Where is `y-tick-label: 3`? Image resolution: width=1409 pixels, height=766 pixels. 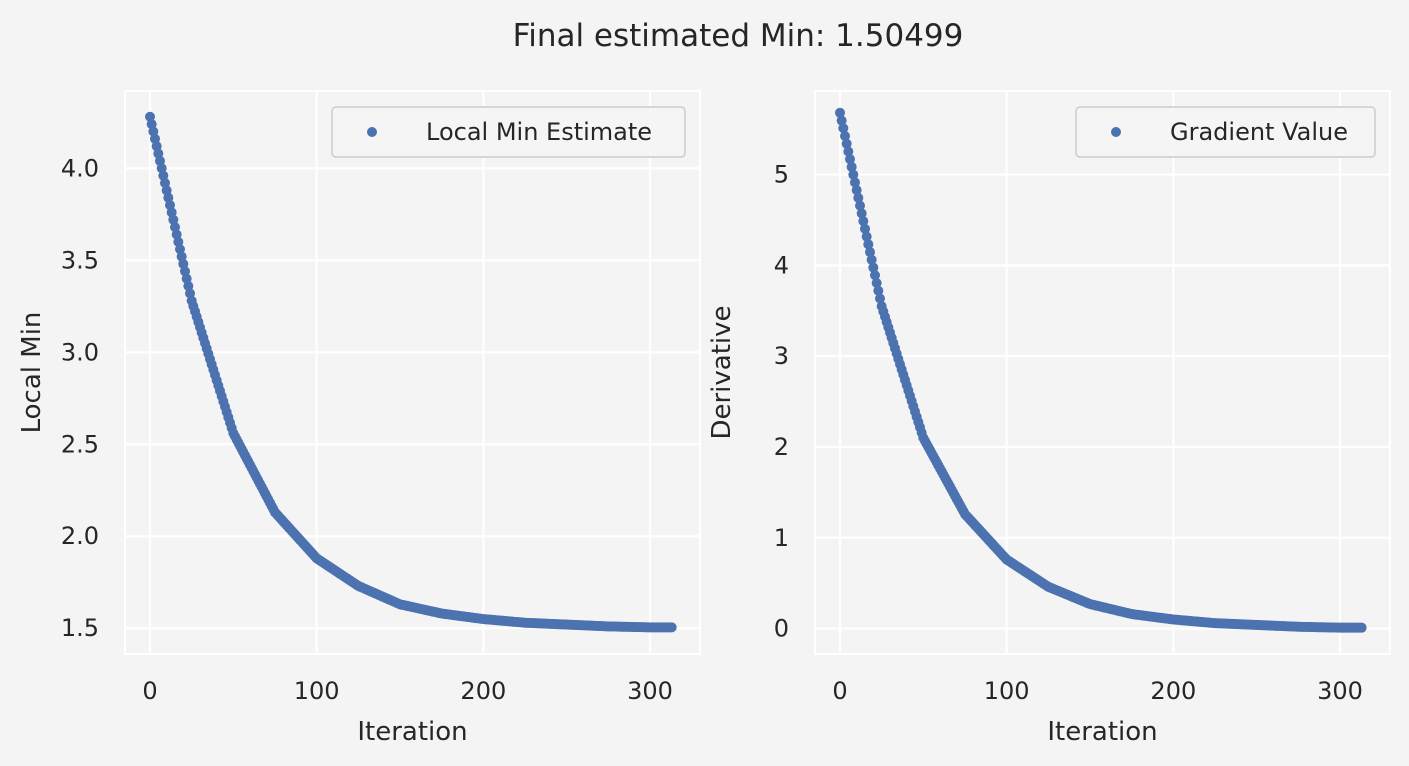 y-tick-label: 3 is located at coordinates (781, 356).